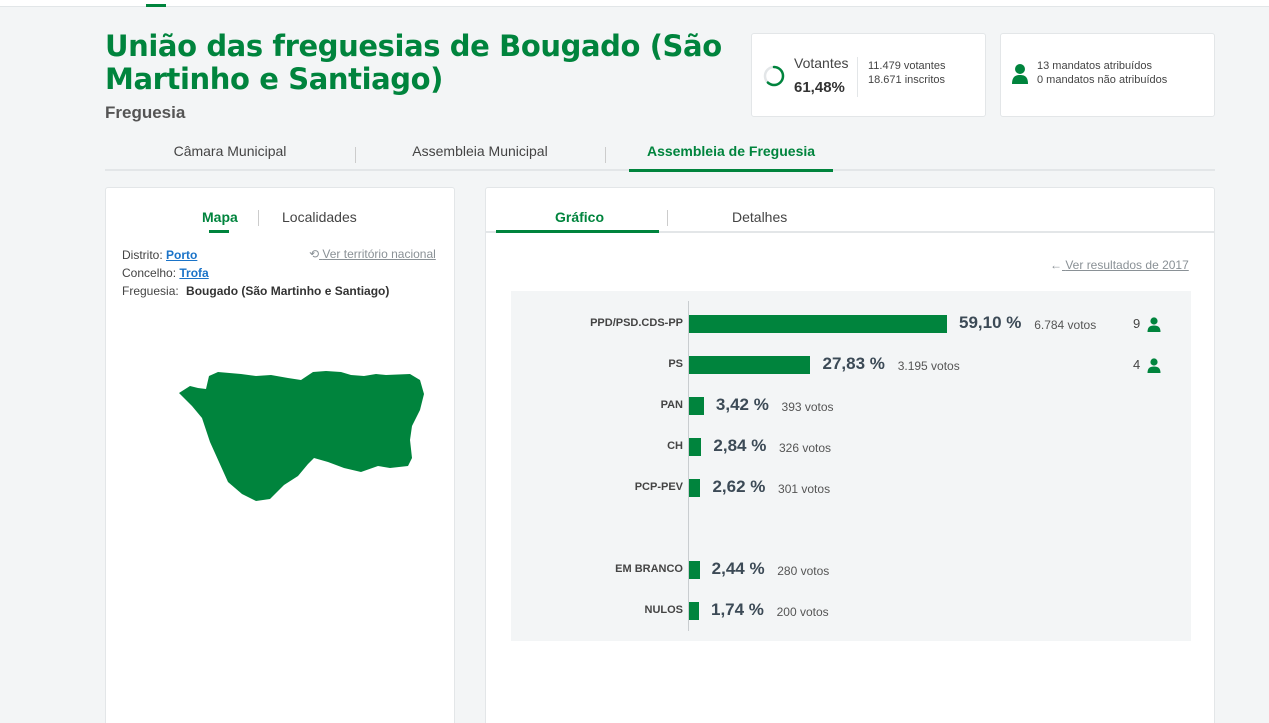 The height and width of the screenshot is (723, 1269). Describe the element at coordinates (156, 5) in the screenshot. I see `top-bar-indicator` at that location.